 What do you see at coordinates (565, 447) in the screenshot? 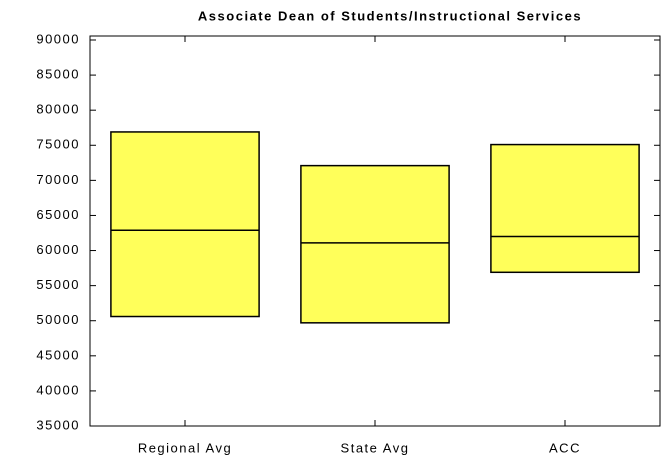
I see `x-tick-label: ACC` at bounding box center [565, 447].